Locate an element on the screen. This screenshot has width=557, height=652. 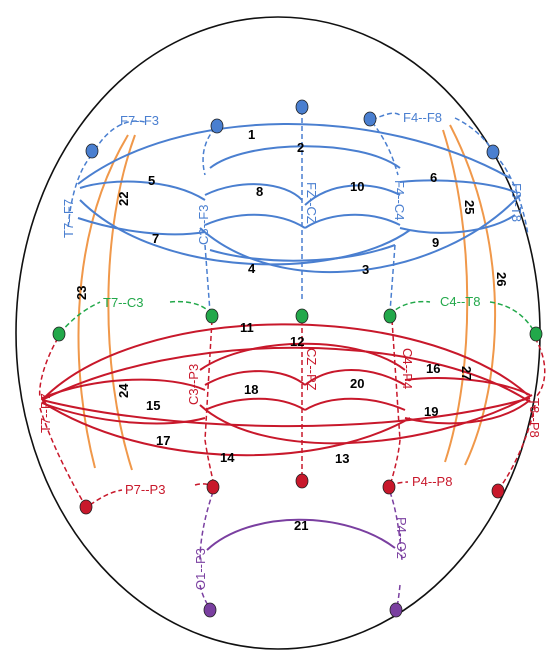
dash-p4-o2 is located at coordinates (396, 526).